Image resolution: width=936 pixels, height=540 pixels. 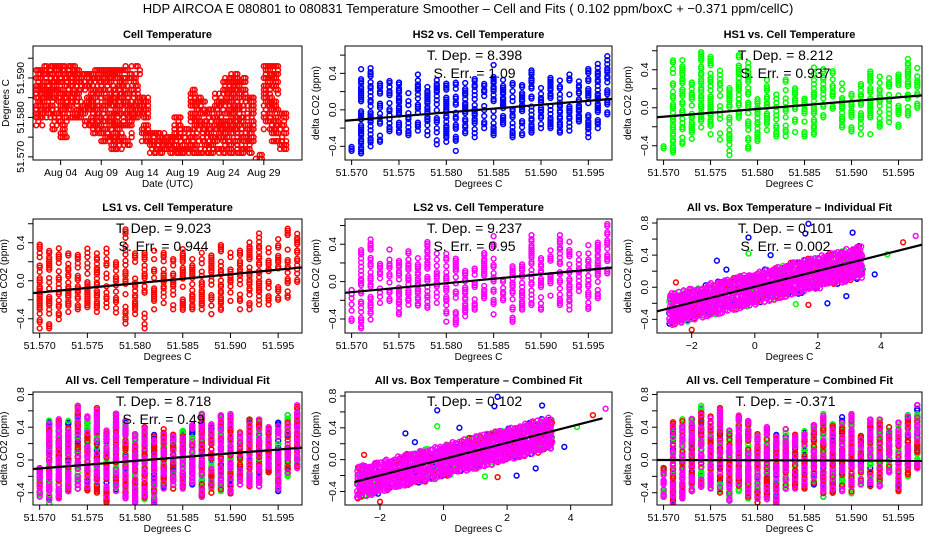 What do you see at coordinates (333, 244) in the screenshot?
I see `y-tick-label: 0.4` at bounding box center [333, 244].